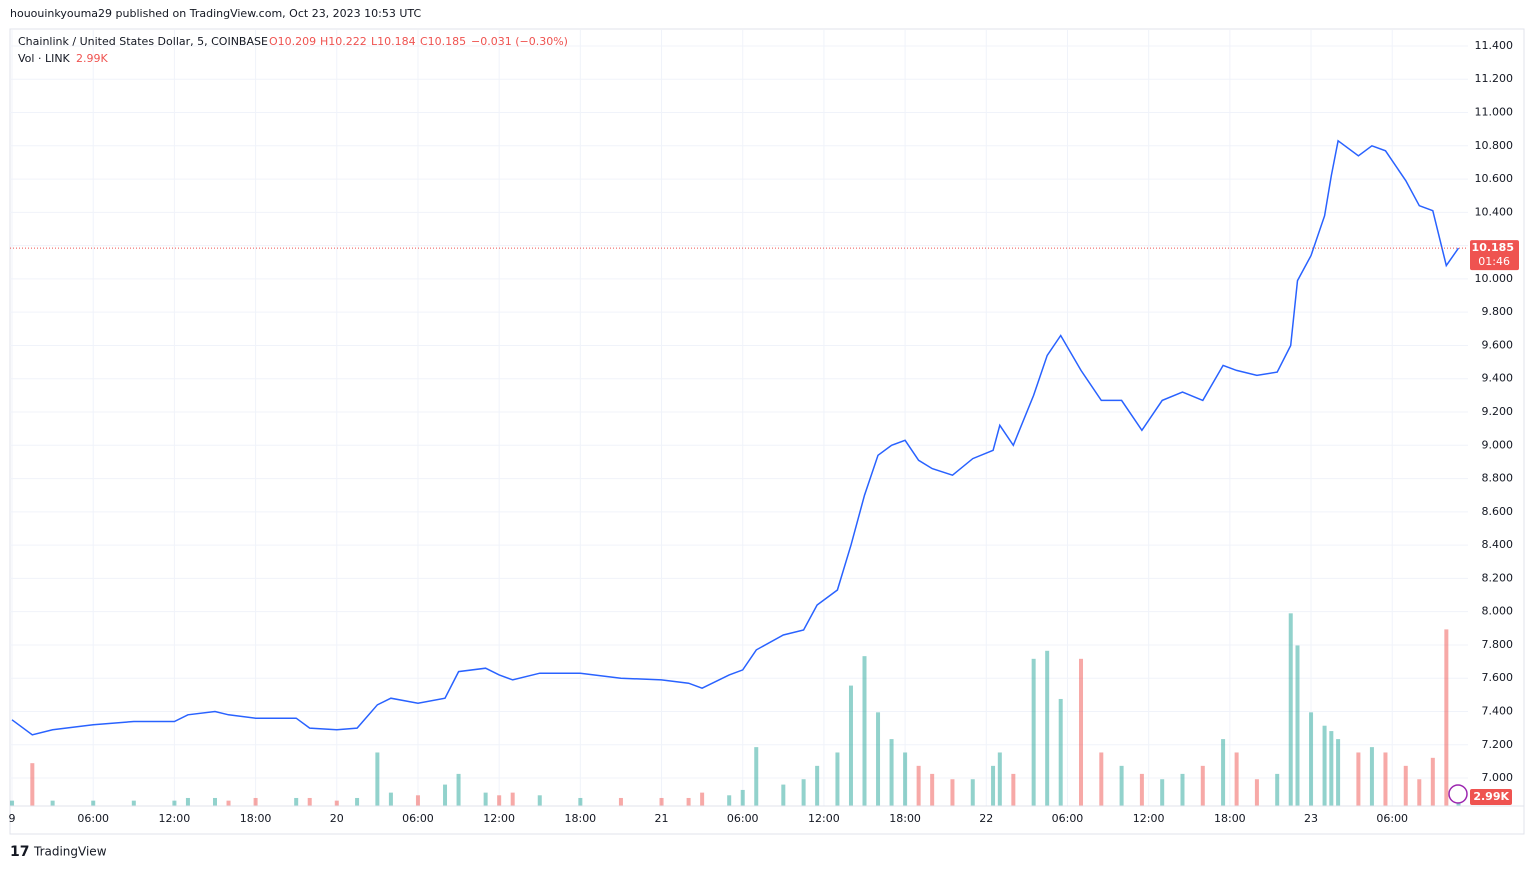 Image resolution: width=1534 pixels, height=873 pixels. Describe the element at coordinates (1498, 411) in the screenshot. I see `y-tick-label: 9.200` at that location.